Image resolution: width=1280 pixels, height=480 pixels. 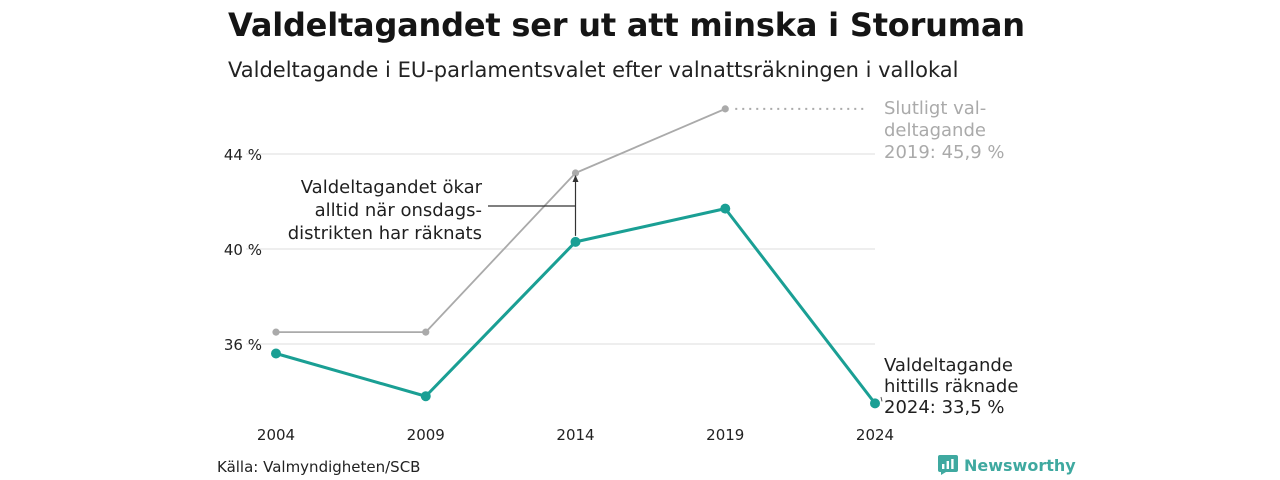 What do you see at coordinates (243, 250) in the screenshot?
I see `y-tick-label: 40 %` at bounding box center [243, 250].